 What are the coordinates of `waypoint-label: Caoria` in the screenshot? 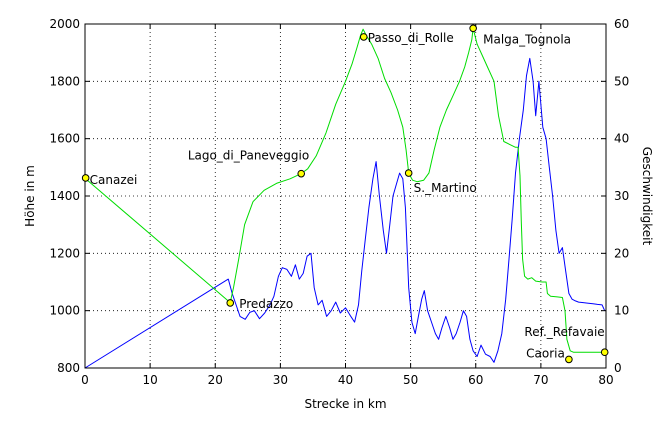 It's located at (545, 353).